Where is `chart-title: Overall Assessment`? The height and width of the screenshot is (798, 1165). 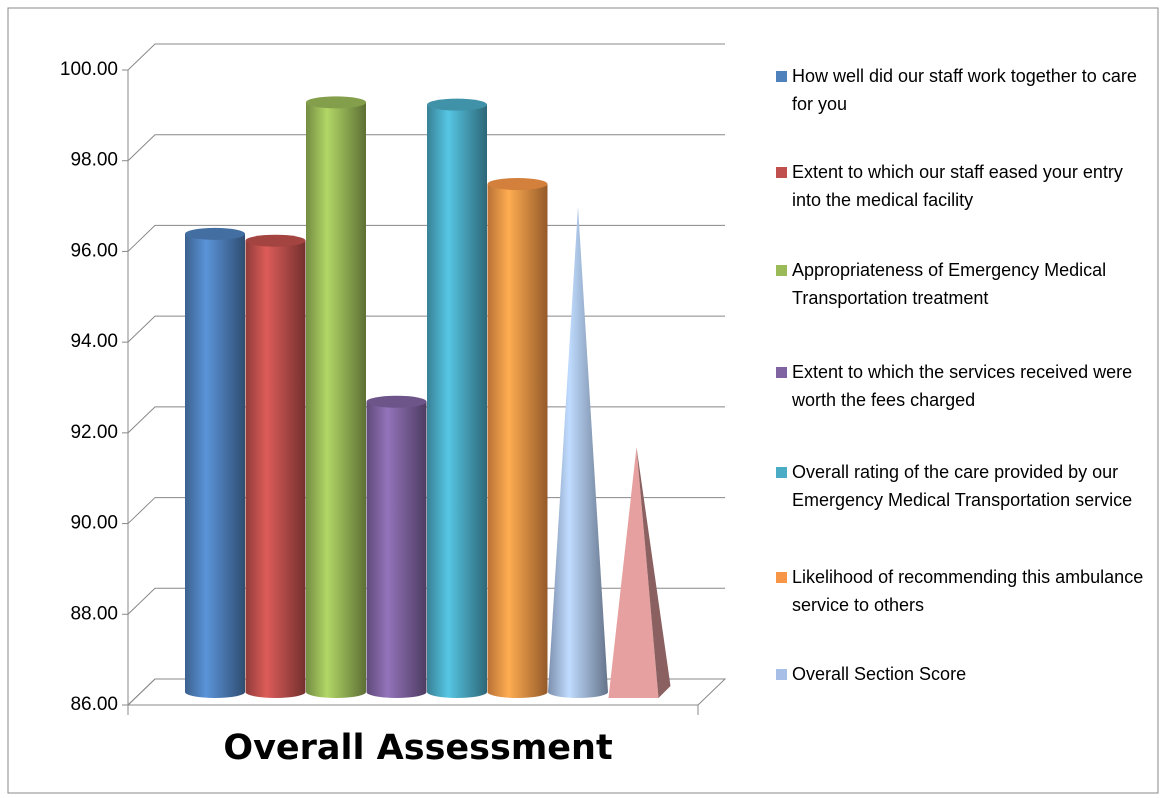 chart-title: Overall Assessment is located at coordinates (418, 748).